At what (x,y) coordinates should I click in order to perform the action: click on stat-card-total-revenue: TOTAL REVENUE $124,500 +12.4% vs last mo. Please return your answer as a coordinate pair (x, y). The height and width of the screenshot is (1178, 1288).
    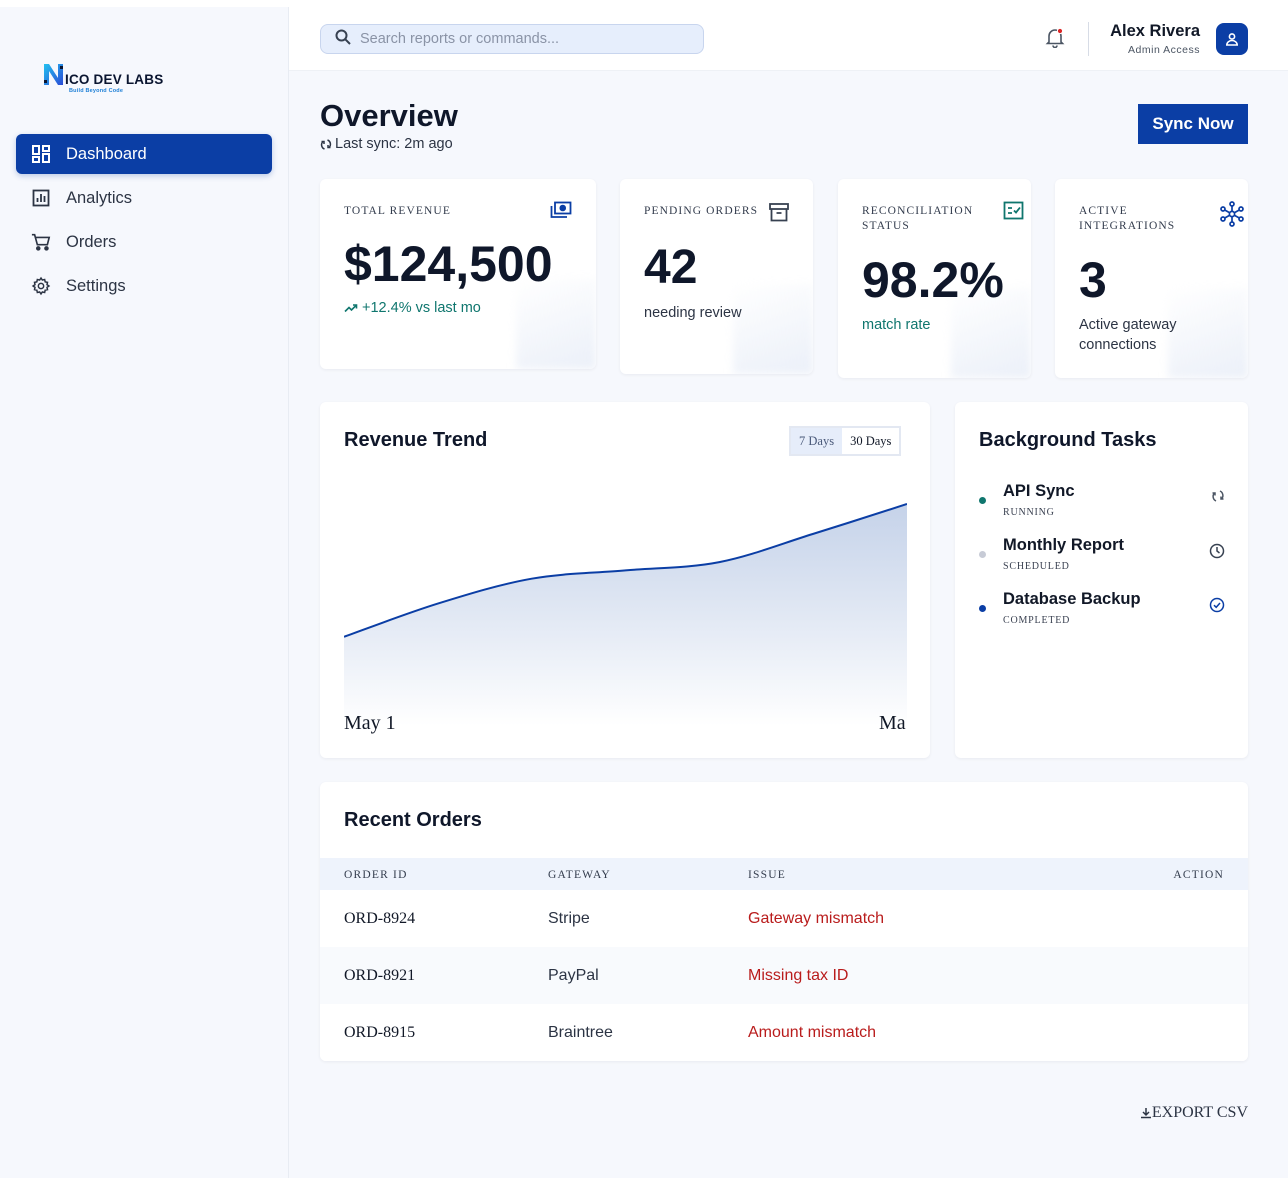
    Looking at the image, I should click on (458, 274).